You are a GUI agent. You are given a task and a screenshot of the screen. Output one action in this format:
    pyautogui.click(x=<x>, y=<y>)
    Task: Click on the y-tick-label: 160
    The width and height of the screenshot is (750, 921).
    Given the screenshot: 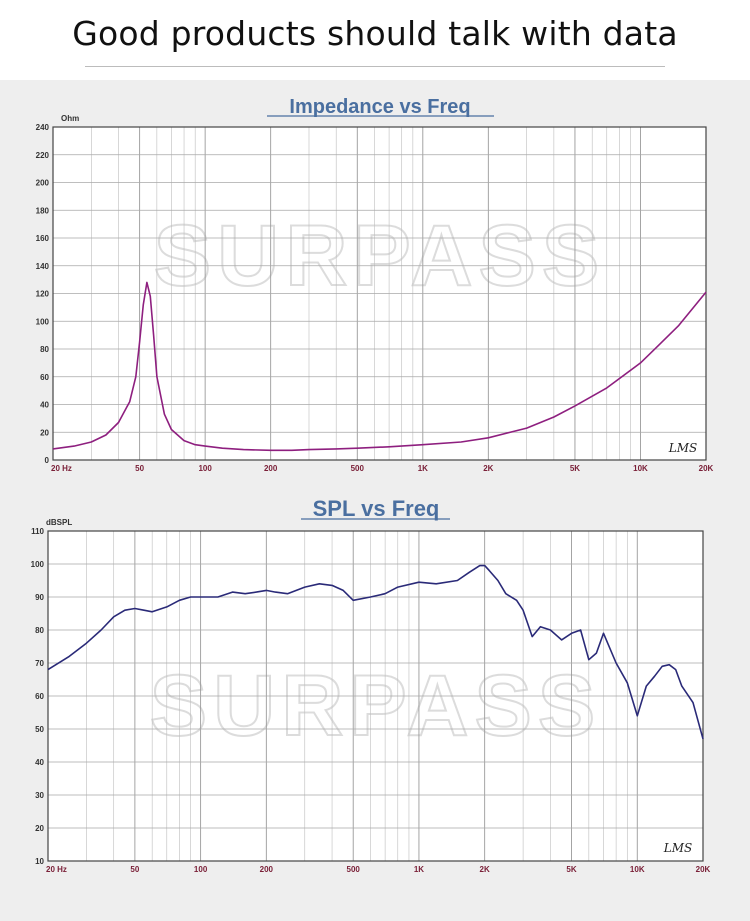 What is the action you would take?
    pyautogui.click(x=43, y=238)
    